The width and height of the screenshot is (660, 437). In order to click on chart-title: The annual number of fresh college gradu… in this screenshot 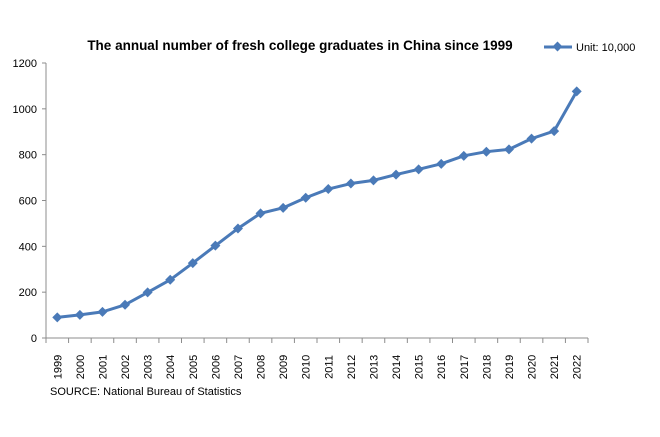, I will do `click(299, 45)`.